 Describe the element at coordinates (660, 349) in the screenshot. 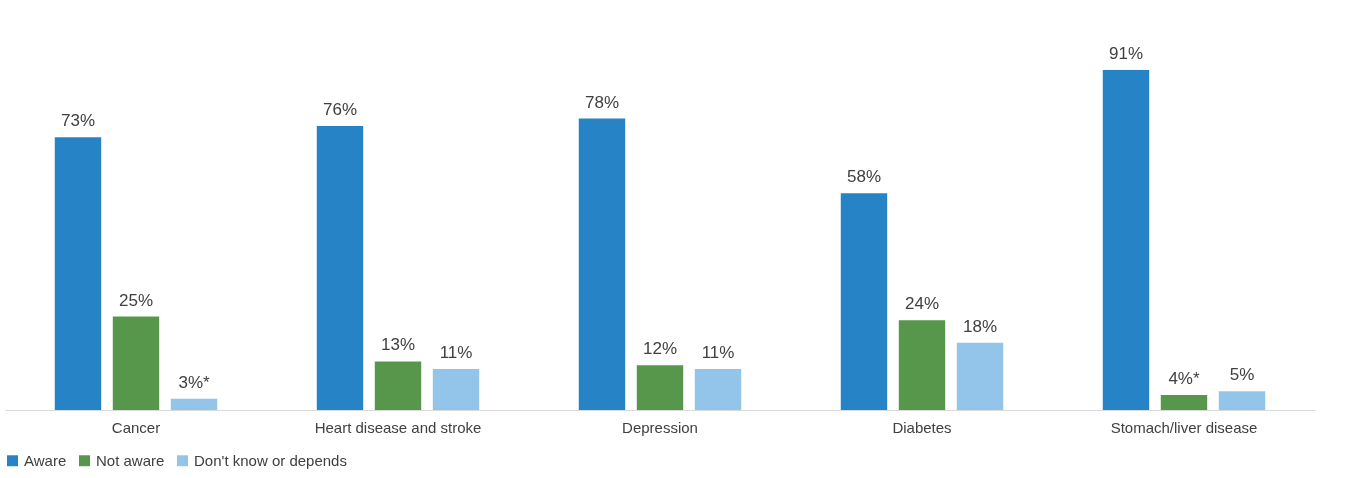

I see `data-label: 12%` at that location.